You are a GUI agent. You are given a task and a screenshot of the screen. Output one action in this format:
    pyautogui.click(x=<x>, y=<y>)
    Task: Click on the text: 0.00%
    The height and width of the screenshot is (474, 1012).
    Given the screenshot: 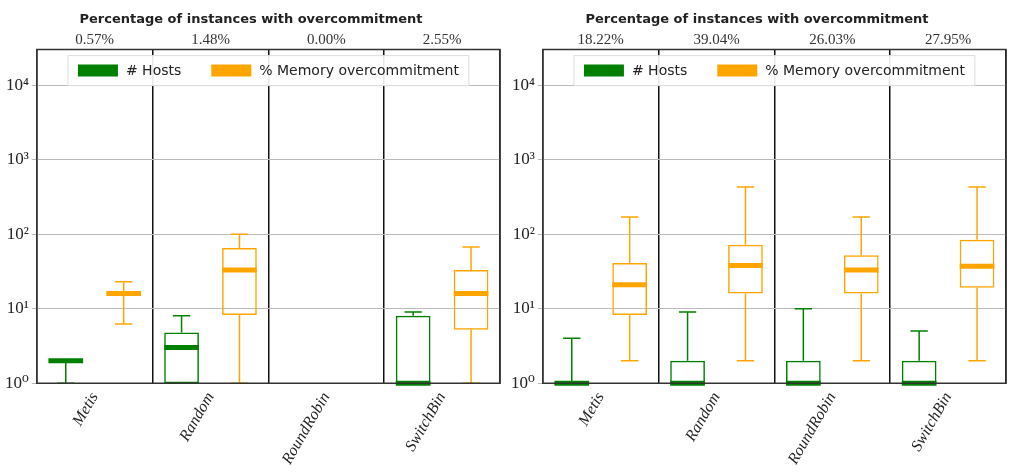 What is the action you would take?
    pyautogui.click(x=326, y=39)
    